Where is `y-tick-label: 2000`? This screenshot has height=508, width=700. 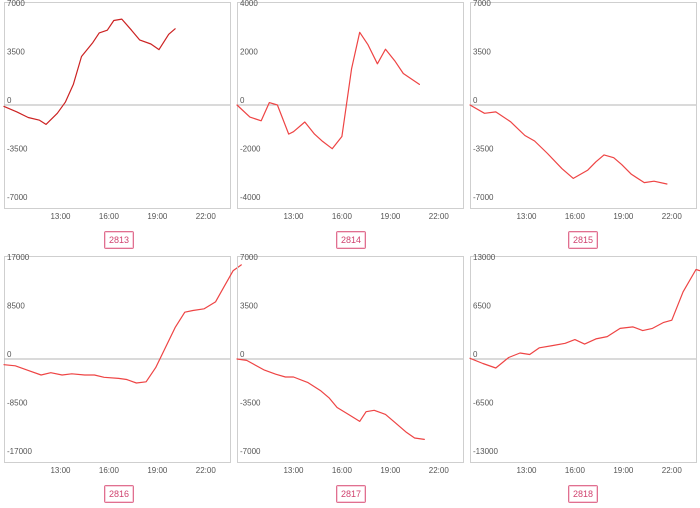 y-tick-label: 2000 is located at coordinates (249, 52).